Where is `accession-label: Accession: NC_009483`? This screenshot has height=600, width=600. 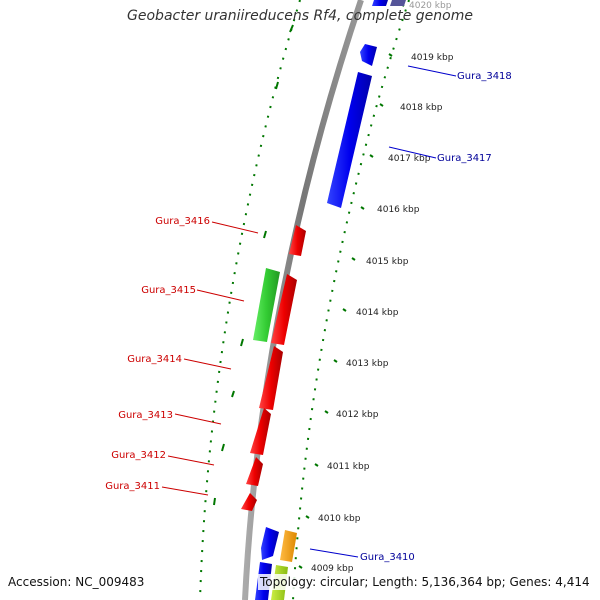 accession-label: Accession: NC_009483 is located at coordinates (76, 582).